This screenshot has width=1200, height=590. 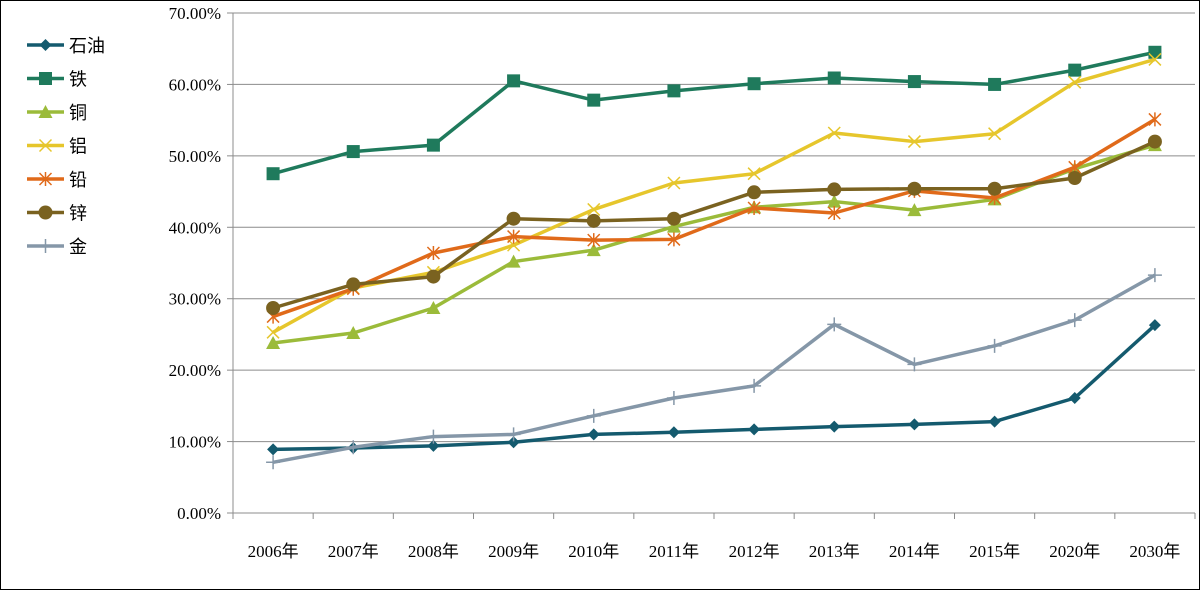 I want to click on x-tick-label: 2009年, so click(x=513, y=551).